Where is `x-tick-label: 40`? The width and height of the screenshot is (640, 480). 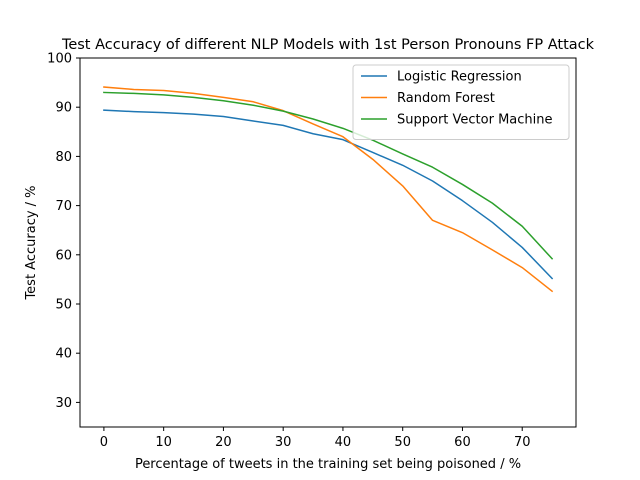 x-tick-label: 40 is located at coordinates (343, 442).